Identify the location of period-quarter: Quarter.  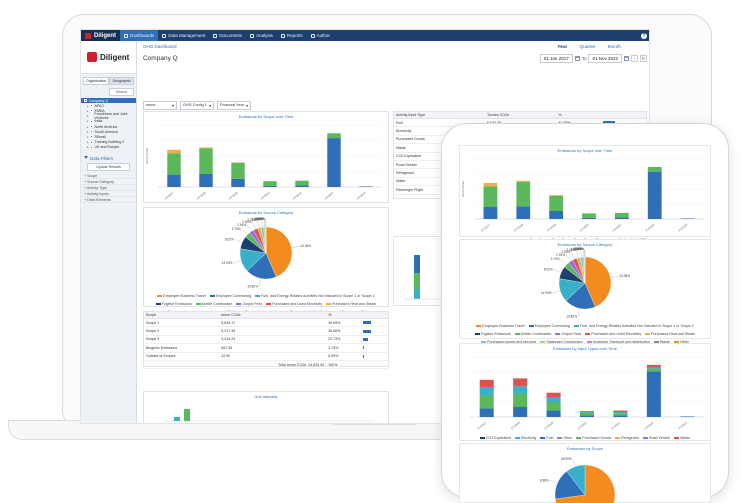
(587, 47).